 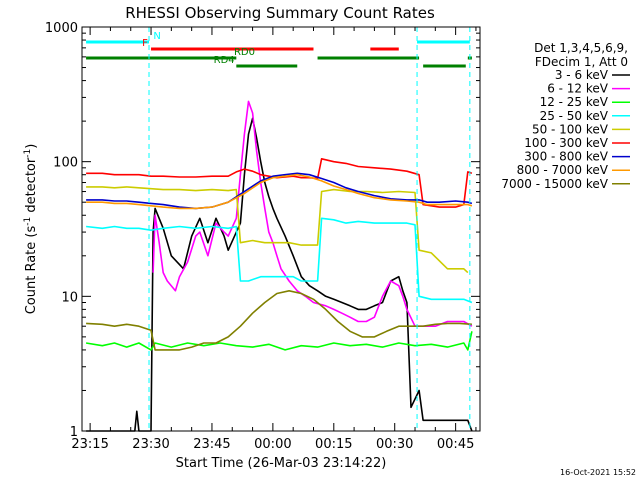 I want to click on legend-header-line-1: Det 1,3,4,5,6,9,, so click(x=581, y=48).